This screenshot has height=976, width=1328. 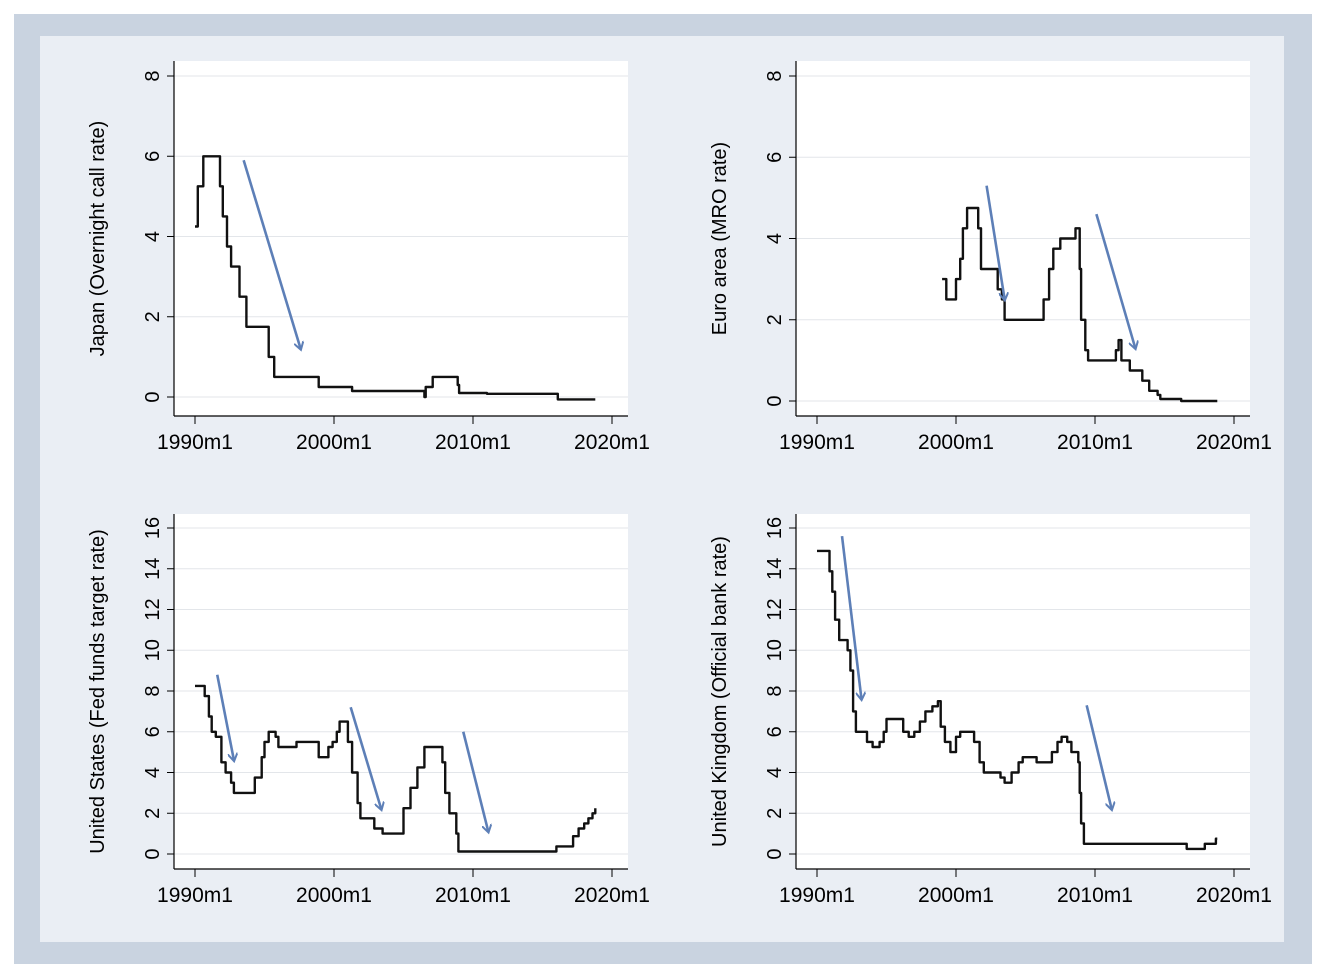 What do you see at coordinates (720, 238) in the screenshot?
I see `y-axis-title: Euro area (MRO rate)` at bounding box center [720, 238].